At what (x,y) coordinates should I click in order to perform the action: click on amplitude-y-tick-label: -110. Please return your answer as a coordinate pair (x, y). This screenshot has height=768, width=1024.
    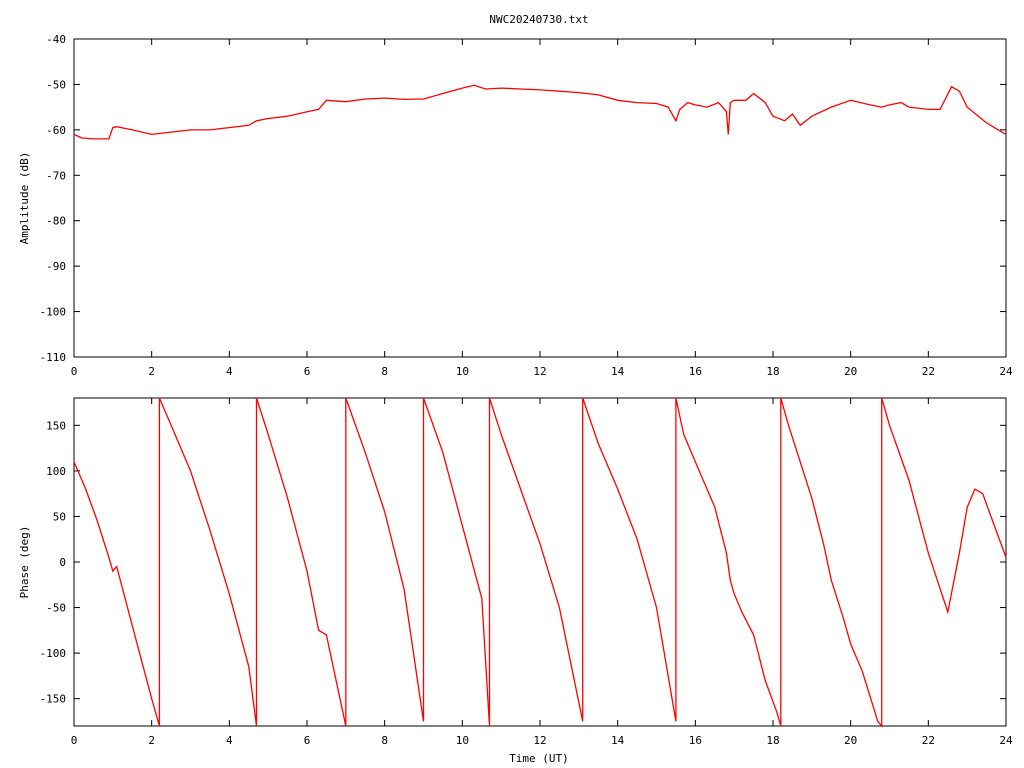
    Looking at the image, I should click on (53, 357).